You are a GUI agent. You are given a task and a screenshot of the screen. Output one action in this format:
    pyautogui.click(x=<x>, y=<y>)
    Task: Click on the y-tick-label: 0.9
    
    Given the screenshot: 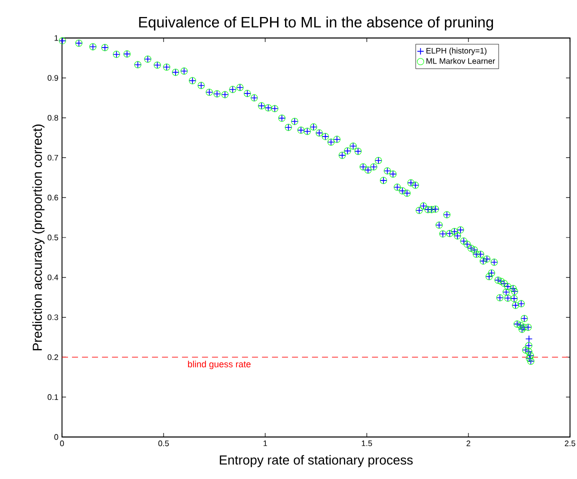 What is the action you would take?
    pyautogui.click(x=53, y=78)
    